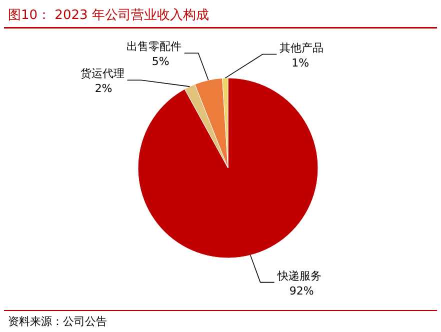  Describe the element at coordinates (154, 47) in the screenshot. I see `slice-label: 出售零配件` at that location.